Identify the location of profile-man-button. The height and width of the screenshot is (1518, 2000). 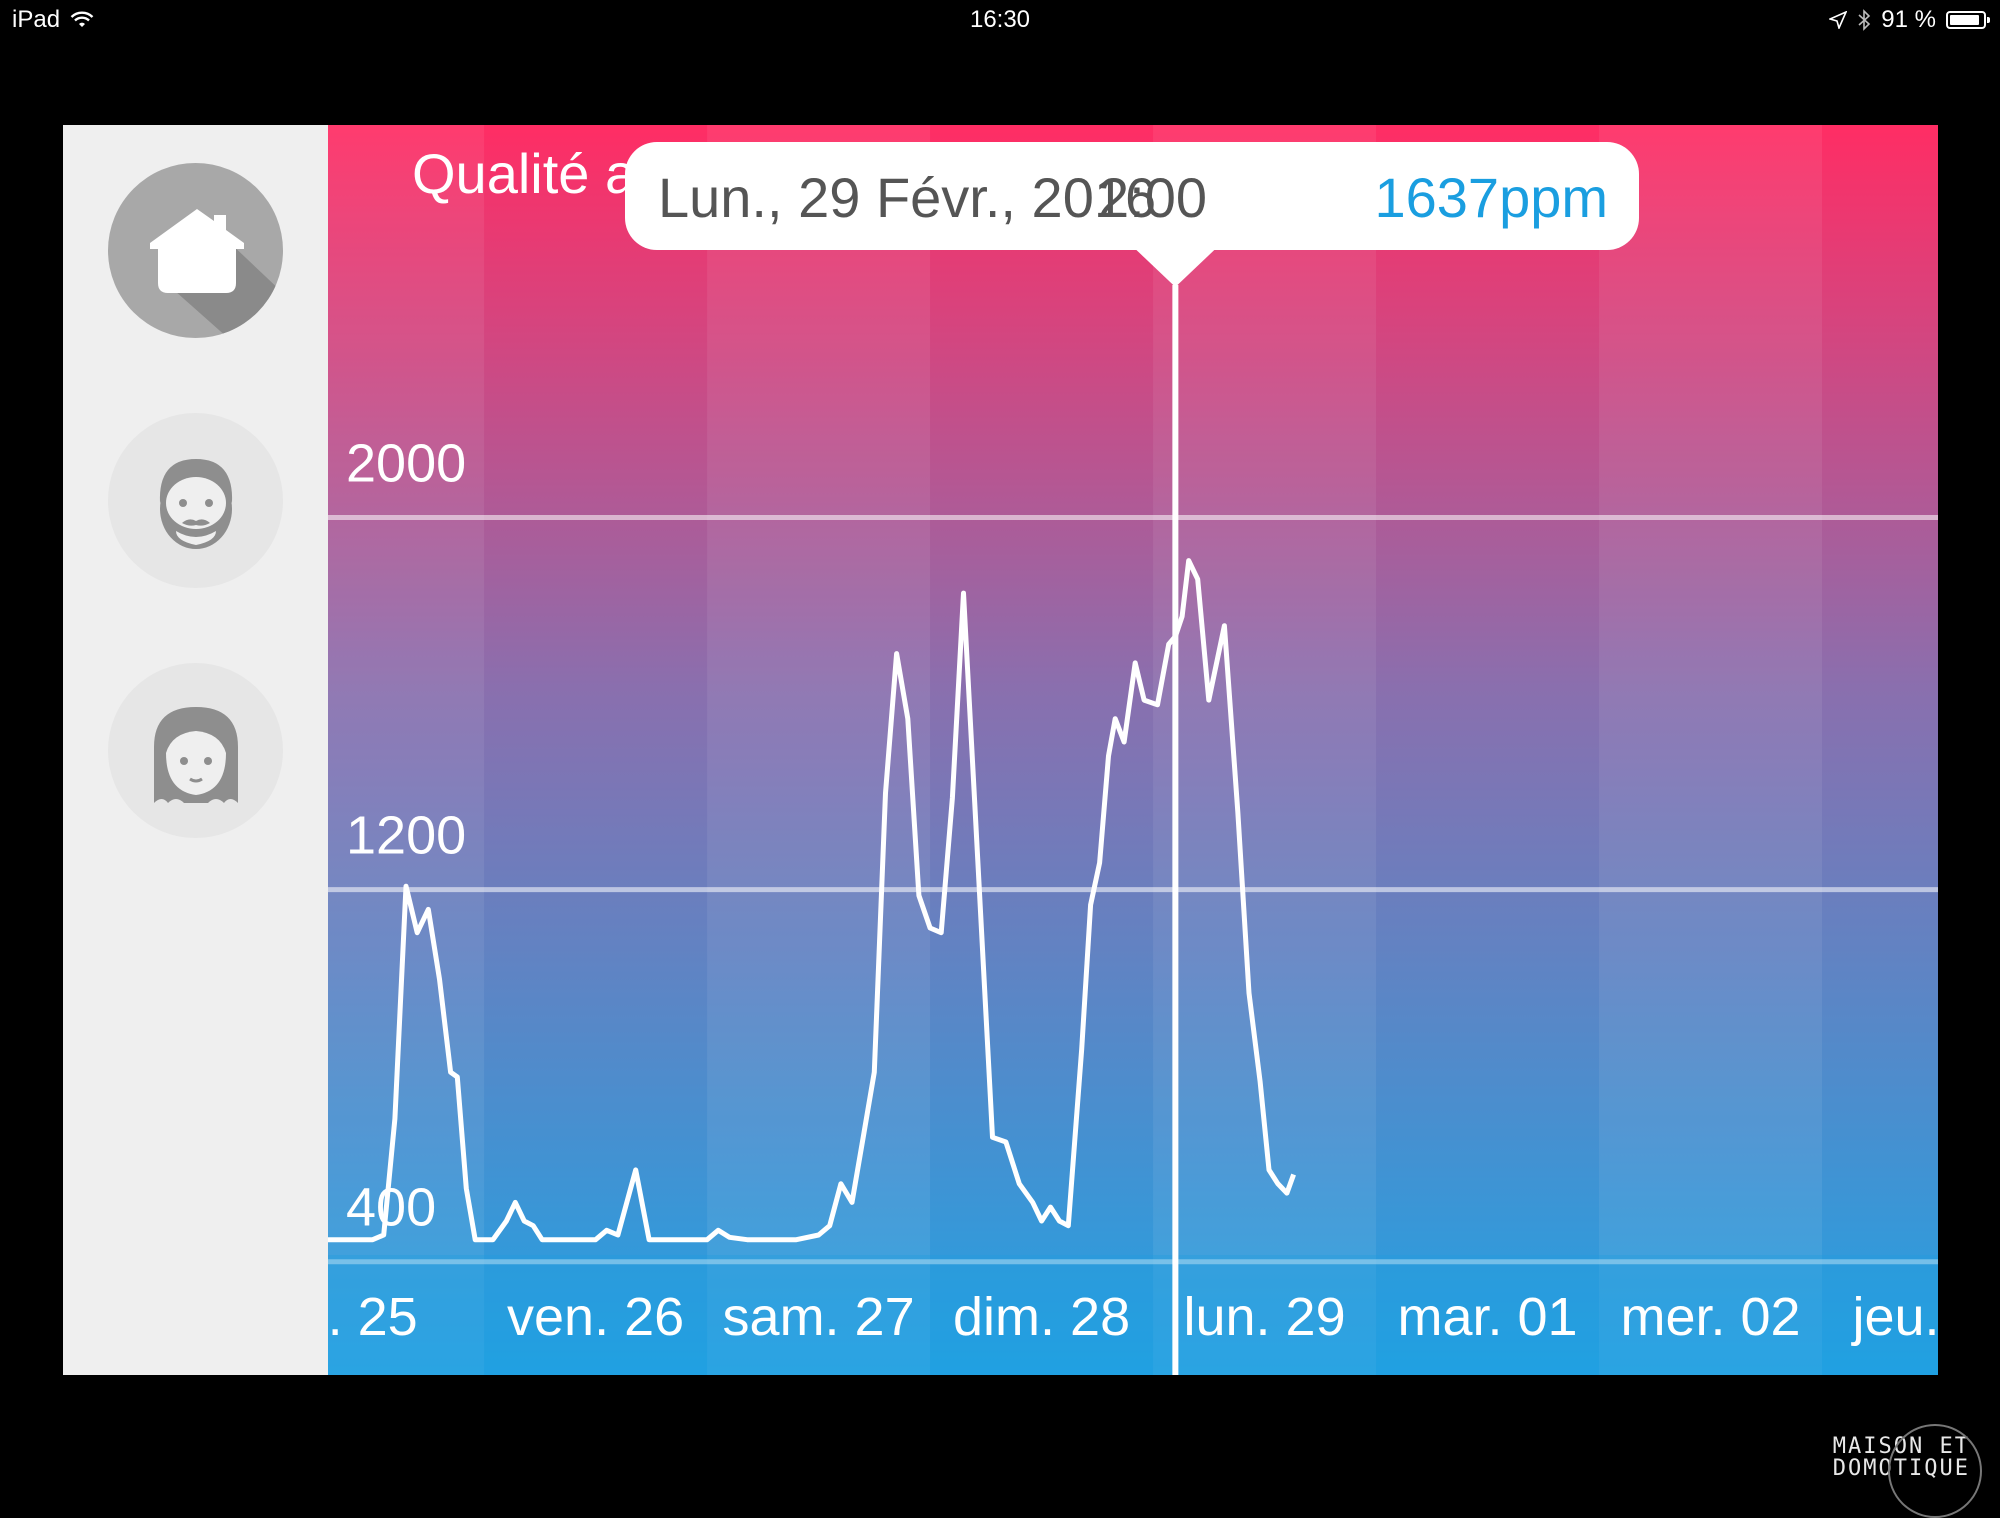
(195, 500).